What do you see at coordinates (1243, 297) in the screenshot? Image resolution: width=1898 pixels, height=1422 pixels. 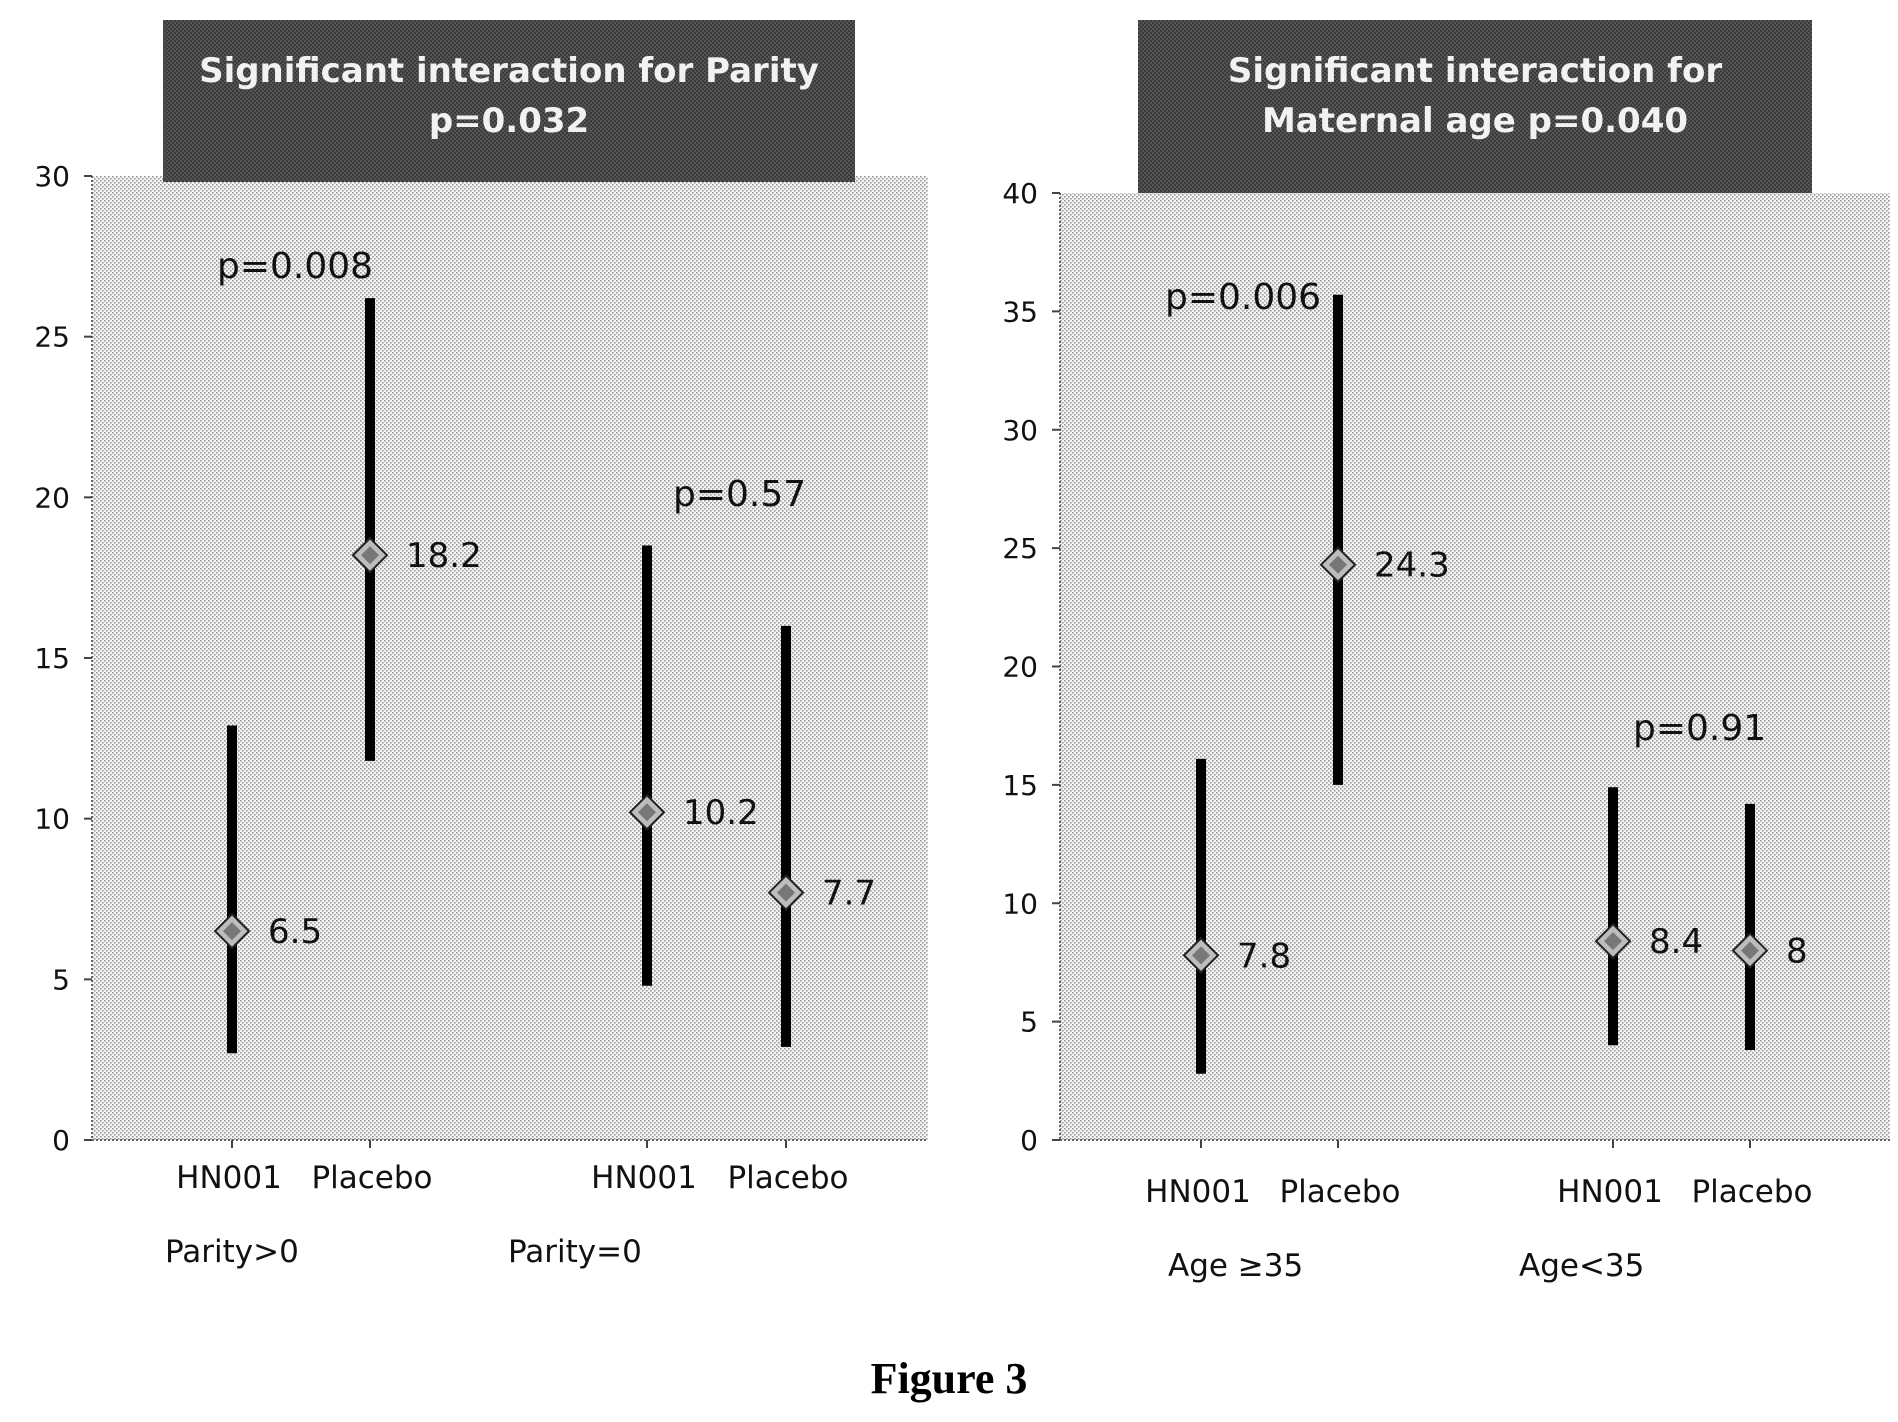 I see `p-value-annotation: p=0.006` at bounding box center [1243, 297].